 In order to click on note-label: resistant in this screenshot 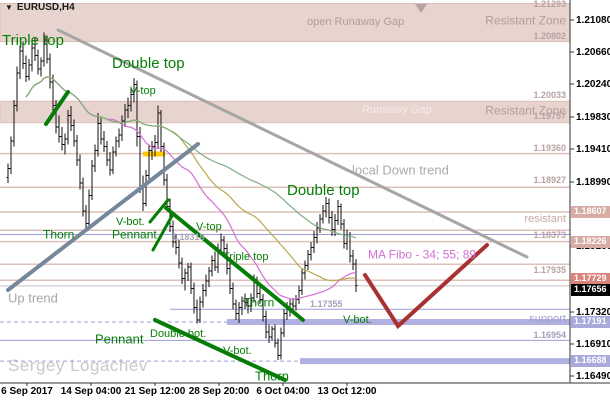, I will do `click(545, 219)`.